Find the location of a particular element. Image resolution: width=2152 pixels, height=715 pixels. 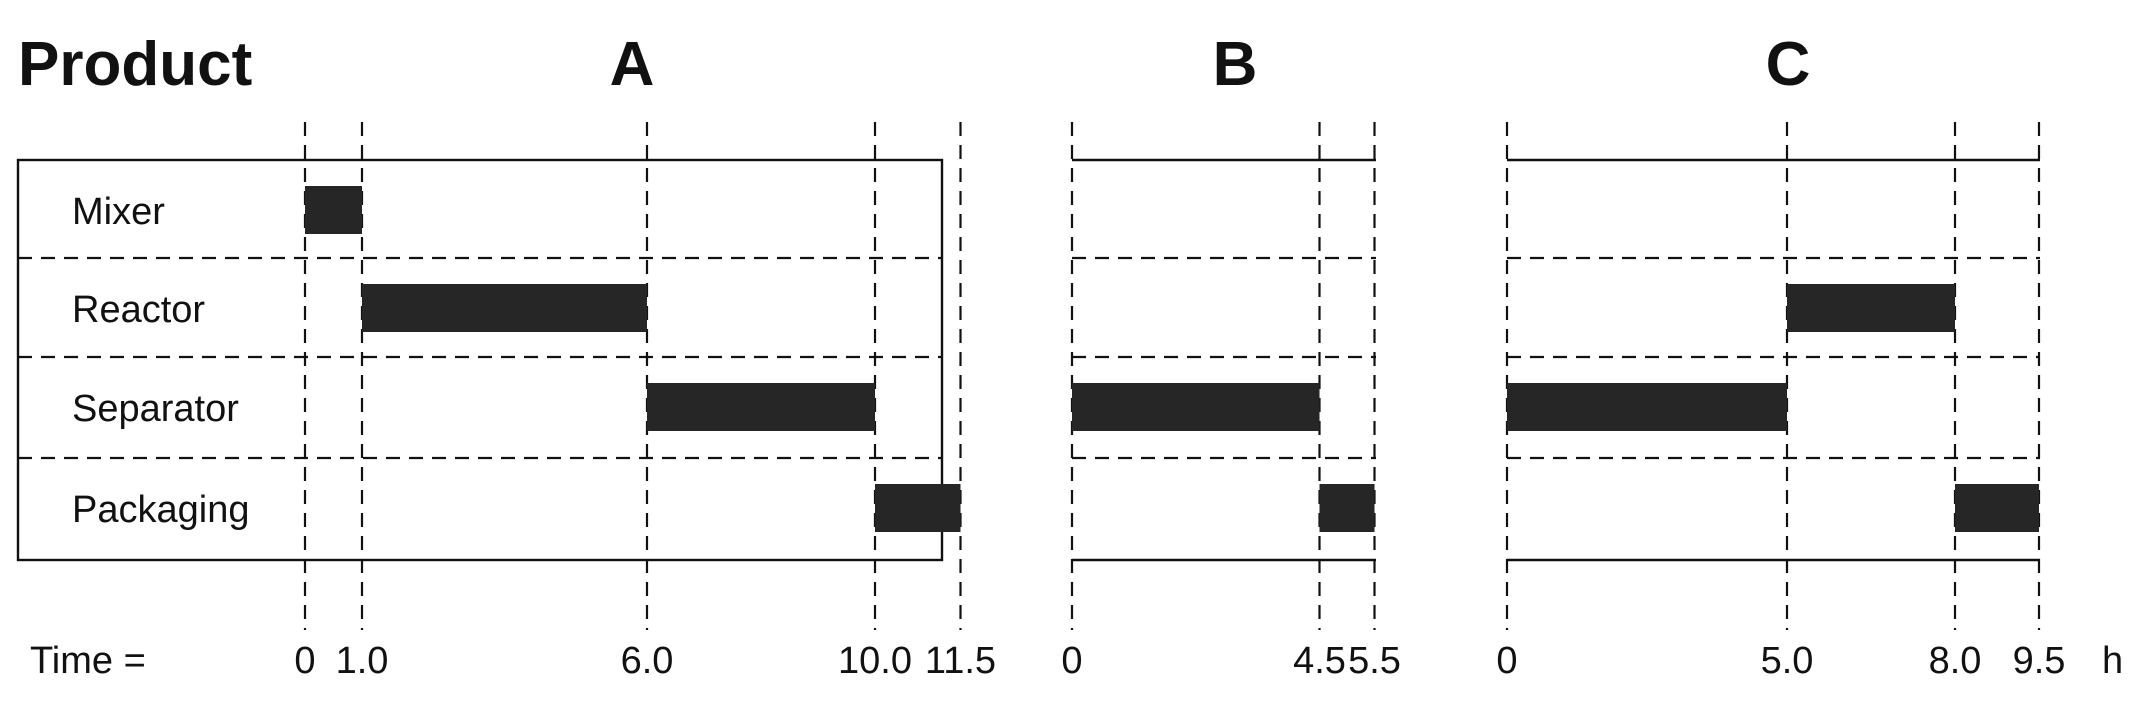

tick-label-c: 9.5 is located at coordinates (2039, 661).